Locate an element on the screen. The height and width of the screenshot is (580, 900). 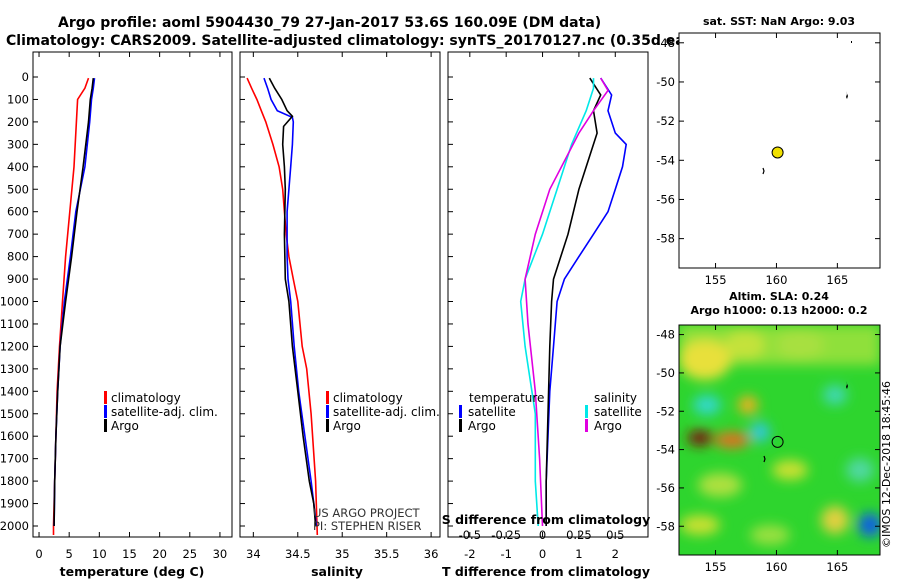
credit-project: US ARGO PROJECT is located at coordinates (367, 513).